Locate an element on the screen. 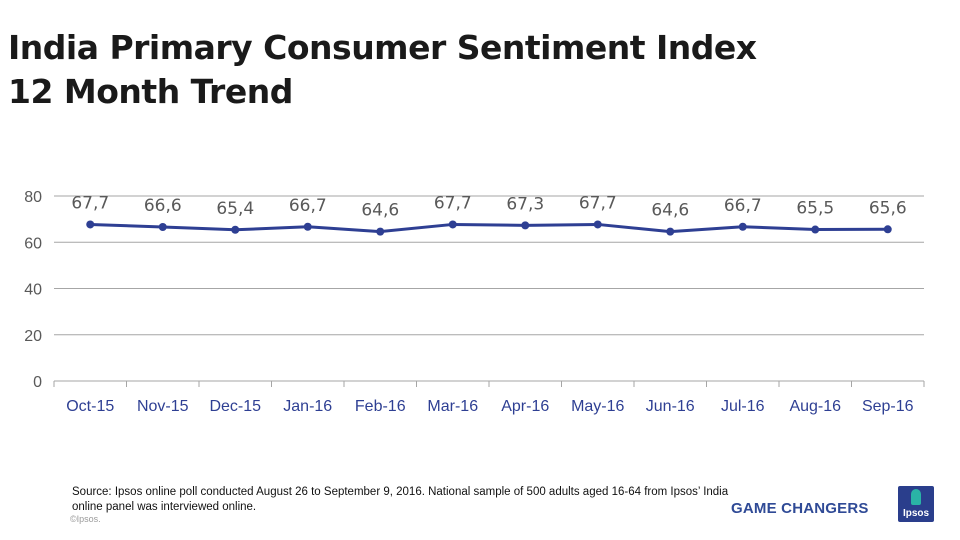  x-tick-label: Mar-16 is located at coordinates (452, 406).